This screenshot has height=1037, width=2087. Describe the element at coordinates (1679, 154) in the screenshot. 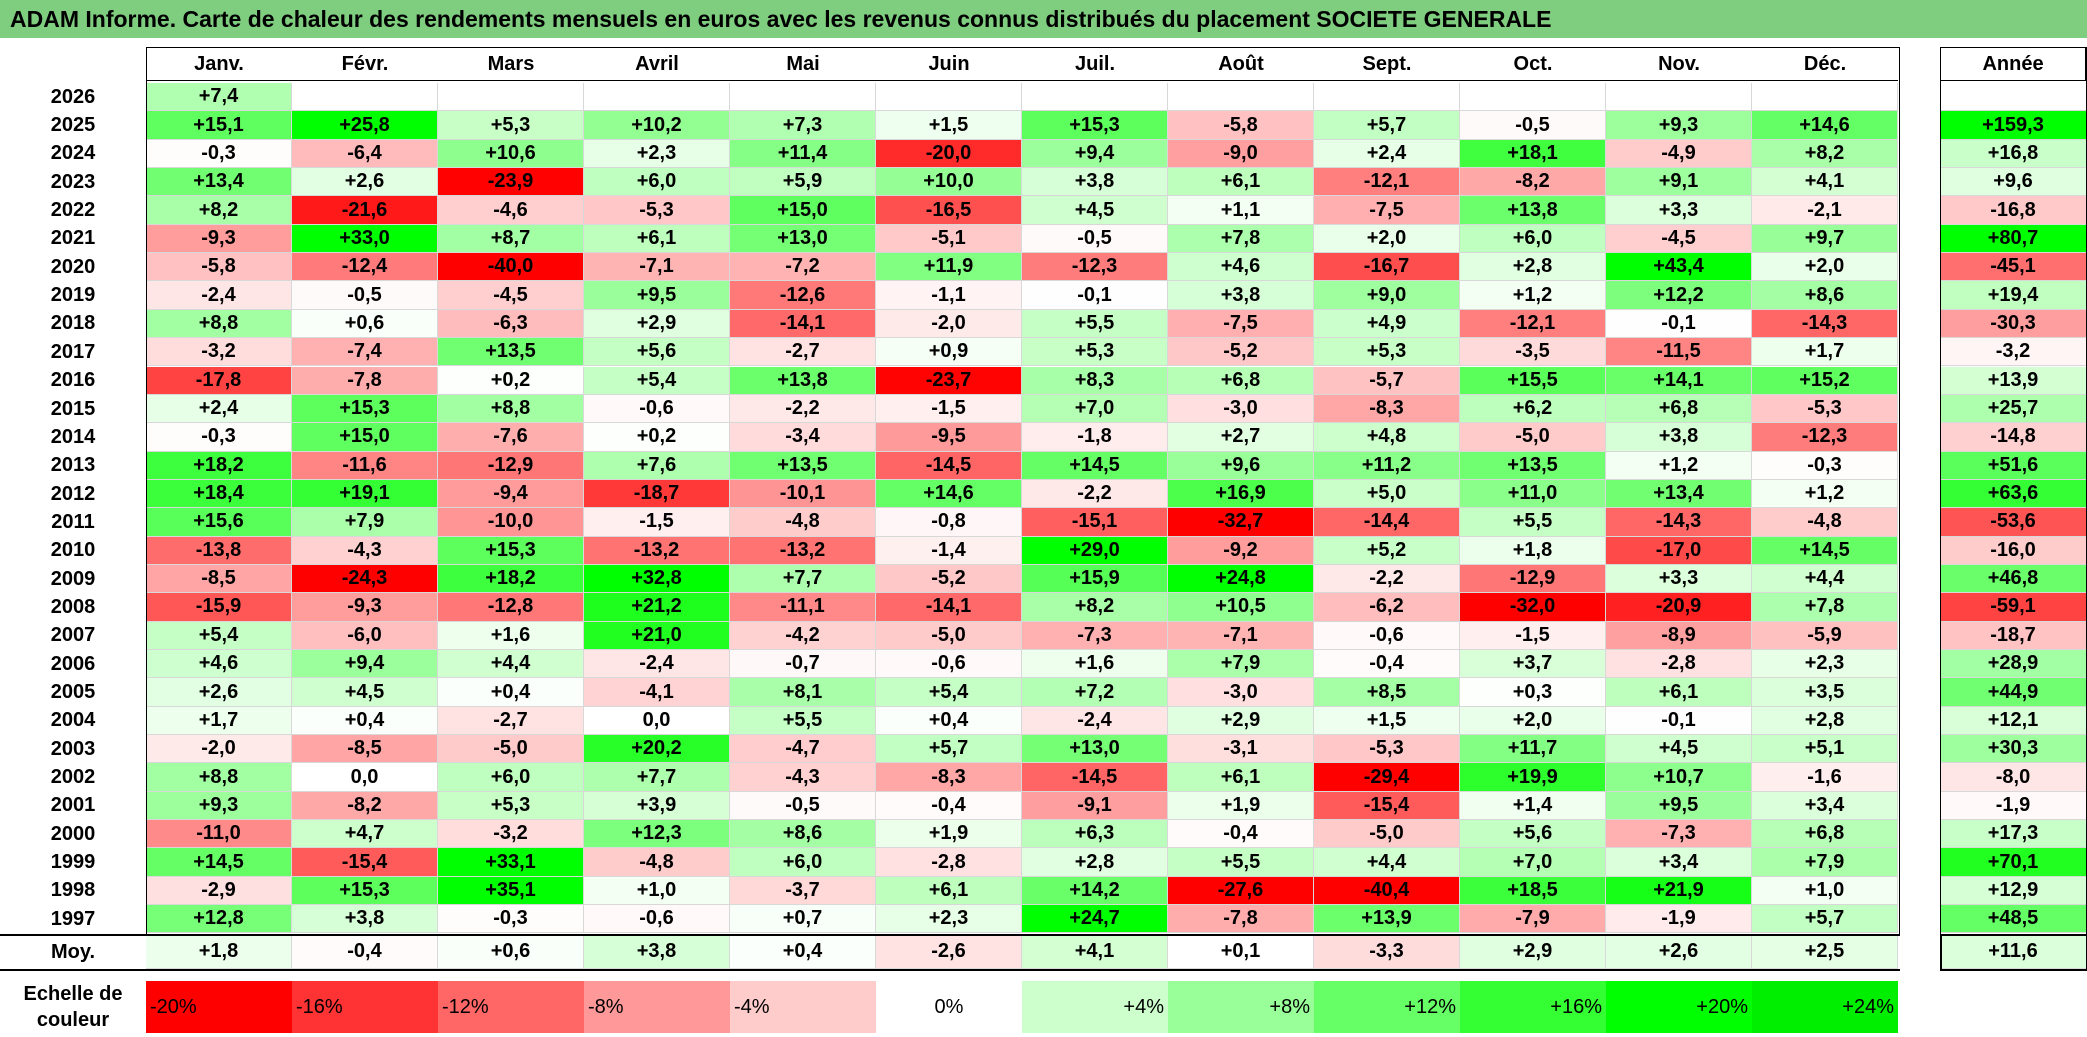

I see `heatmap-cell: -4,9` at that location.